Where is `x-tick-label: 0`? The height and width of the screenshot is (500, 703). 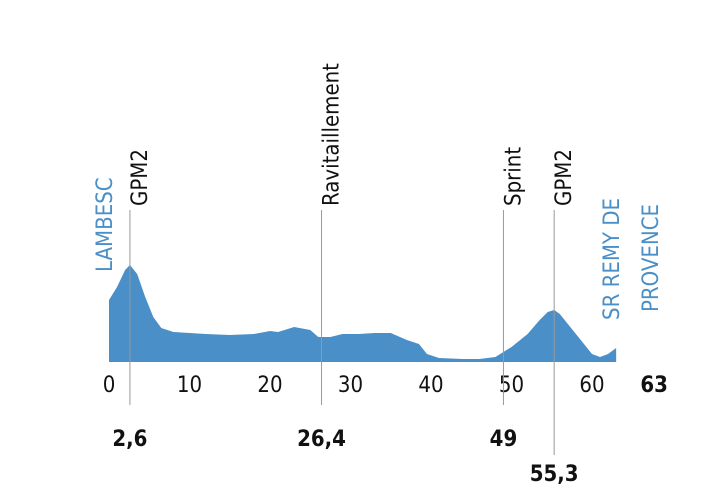
x-tick-label: 0 is located at coordinates (109, 385).